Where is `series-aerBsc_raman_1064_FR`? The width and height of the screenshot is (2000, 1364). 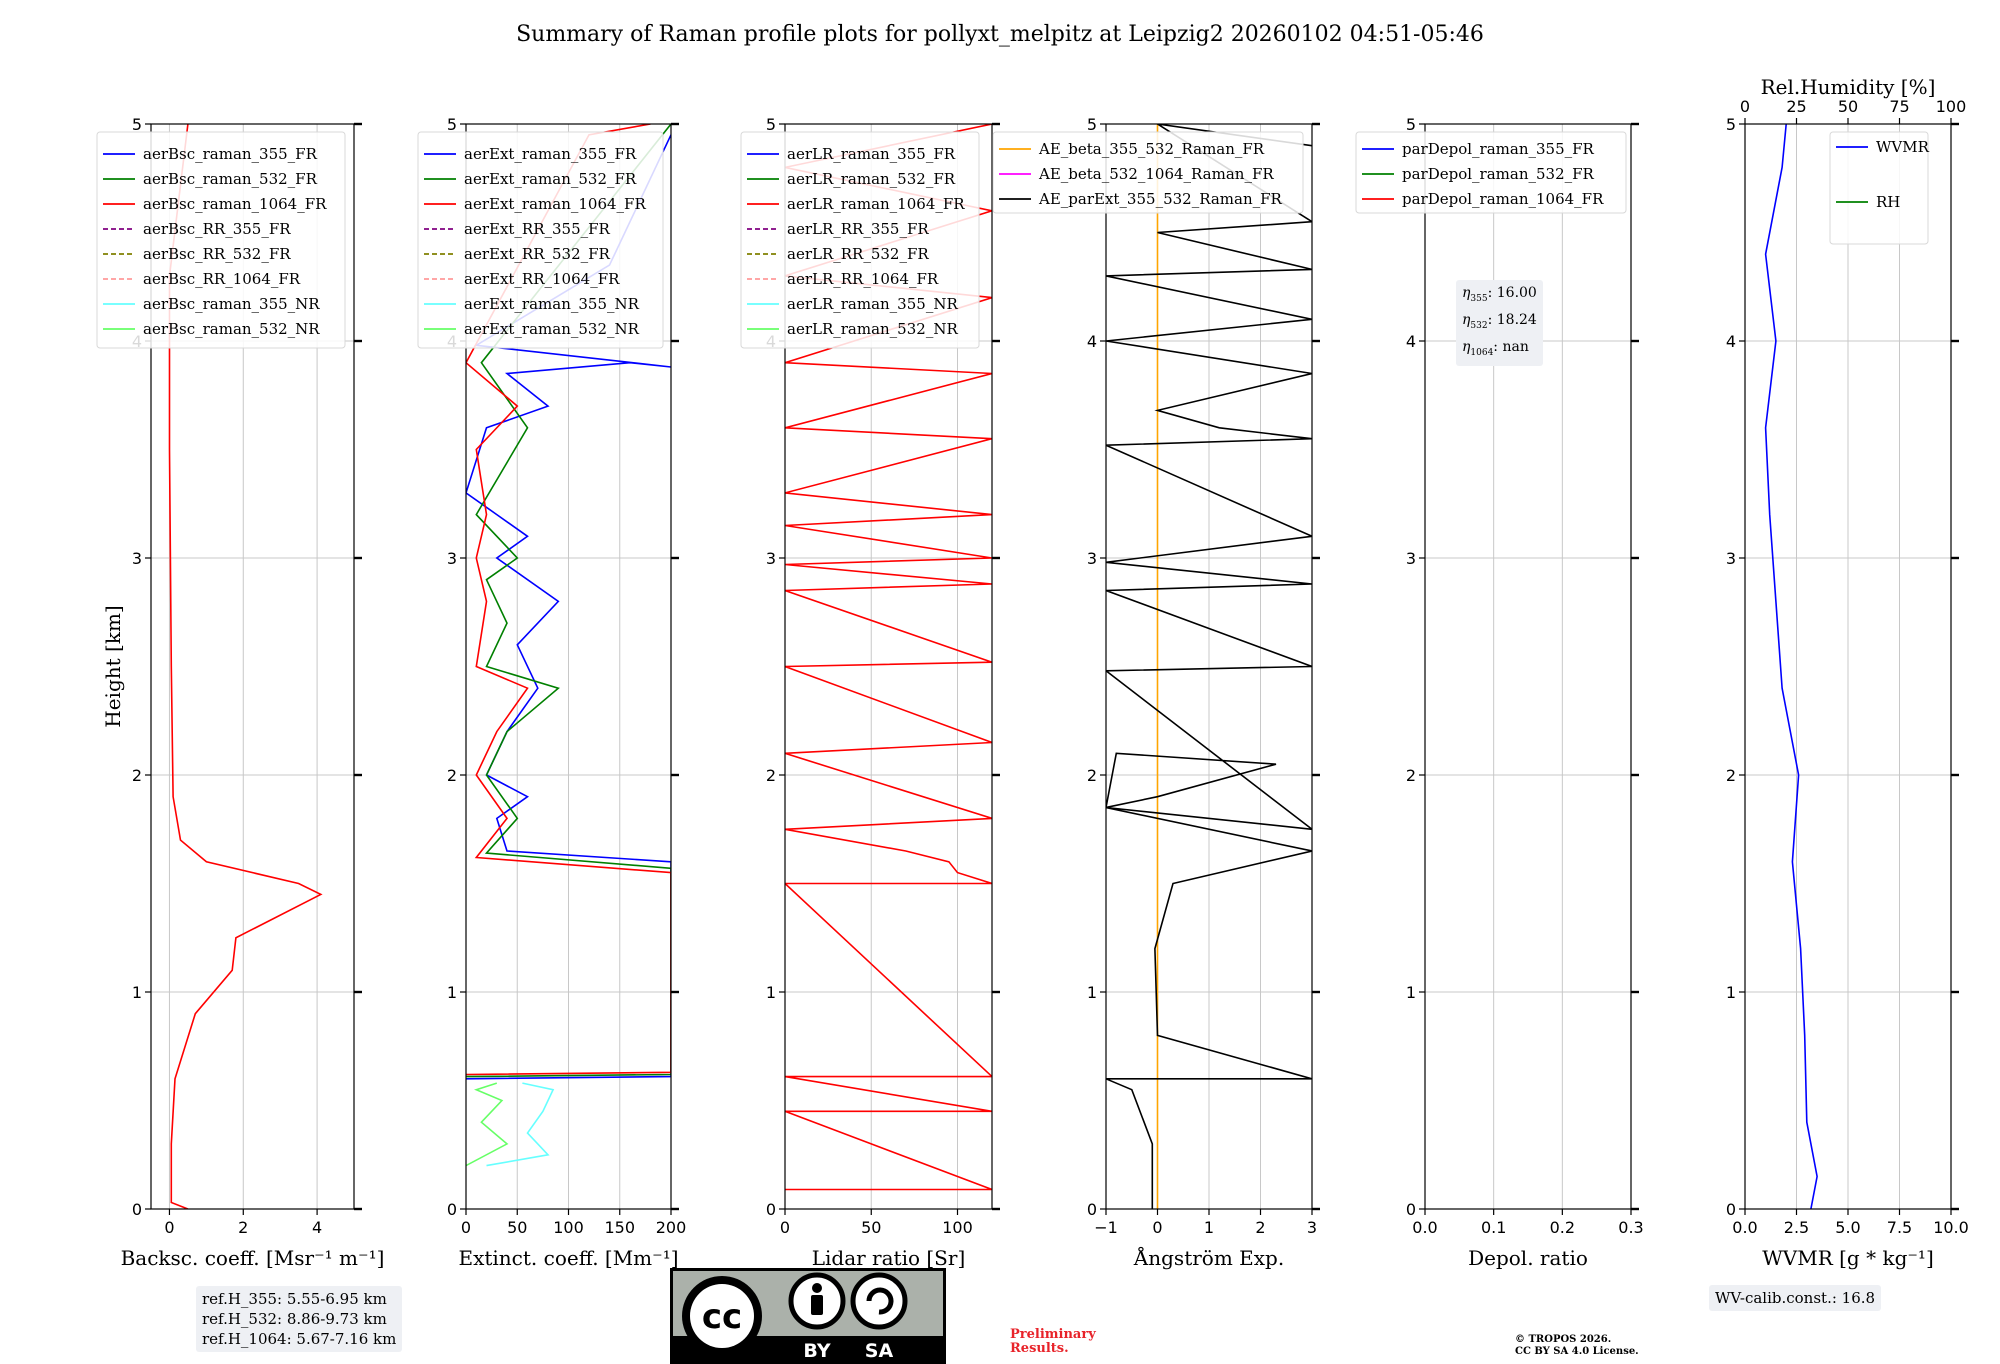 series-aerBsc_raman_1064_FR is located at coordinates (245, 666).